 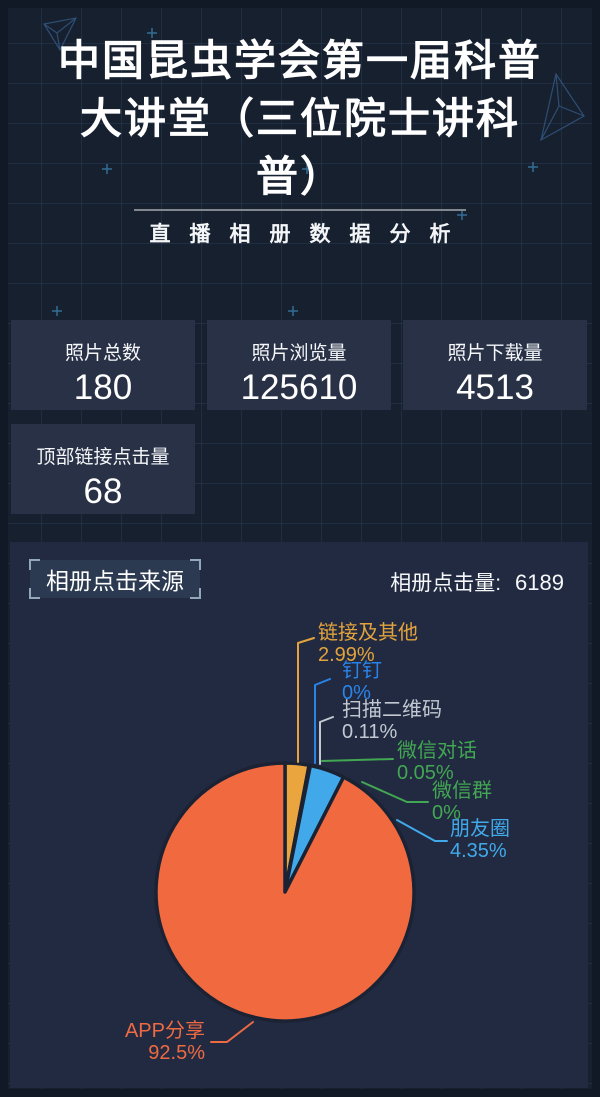 What do you see at coordinates (478, 851) in the screenshot?
I see `pie-label-pct: 4.35%` at bounding box center [478, 851].